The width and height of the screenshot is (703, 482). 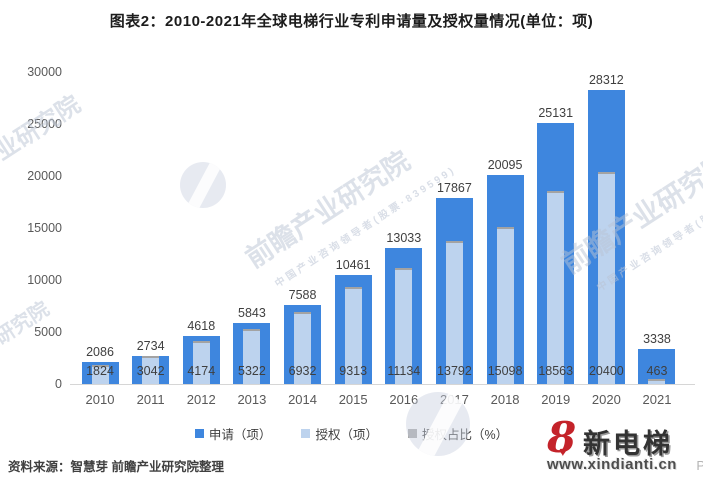 I want to click on x-tick-2015: 2015, so click(x=353, y=399).